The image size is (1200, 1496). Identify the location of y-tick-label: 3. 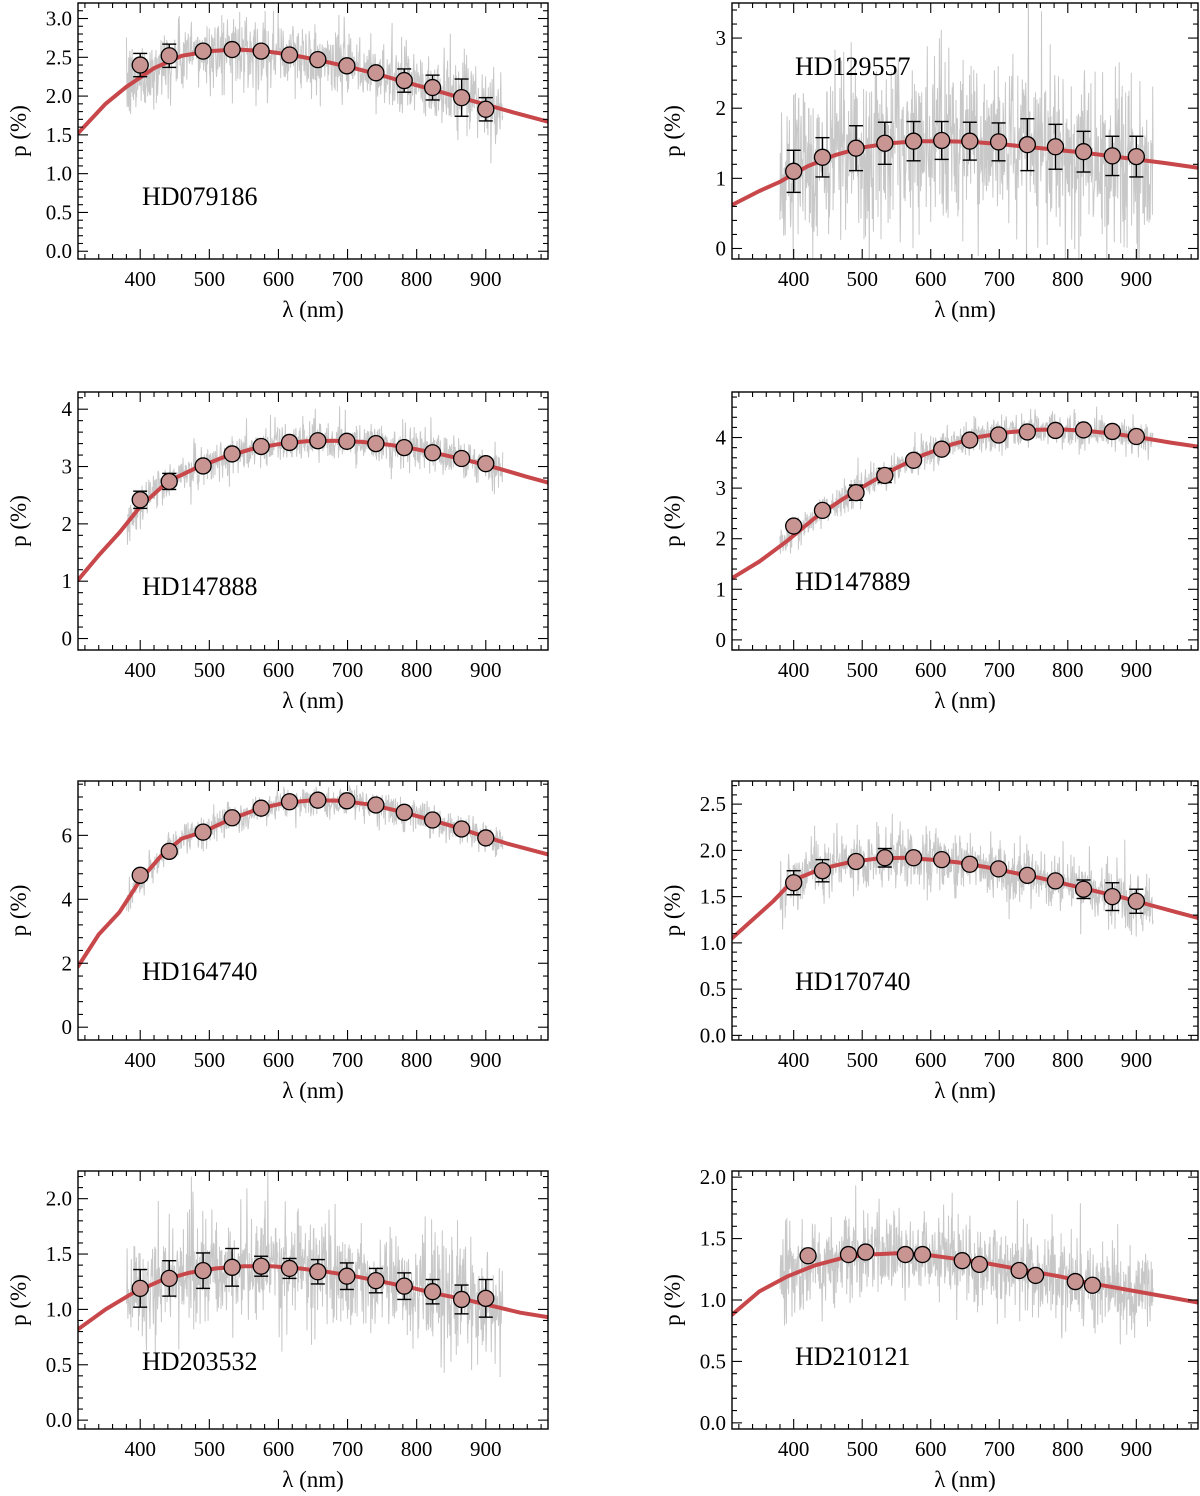
(721, 38).